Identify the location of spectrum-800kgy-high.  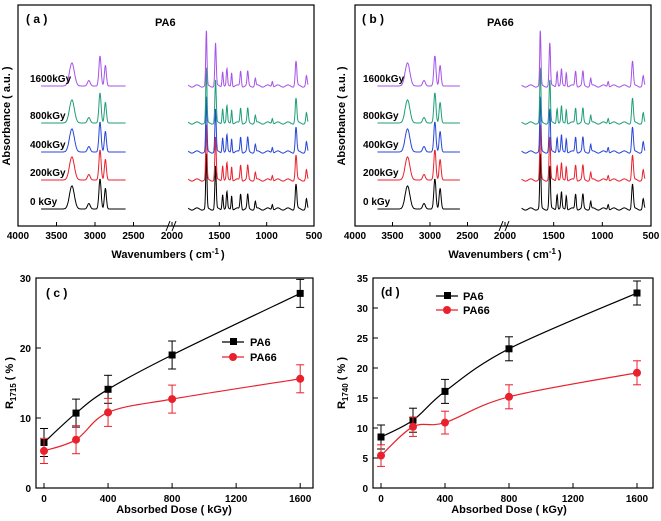
(418, 108).